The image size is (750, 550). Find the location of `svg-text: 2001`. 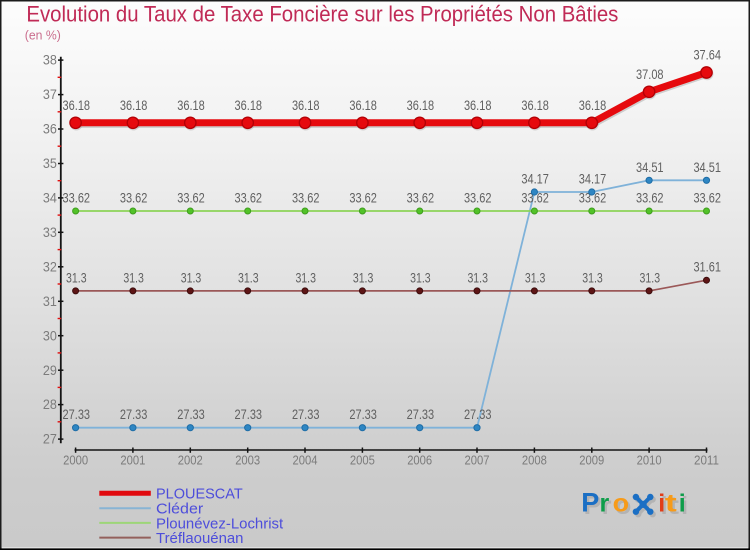

svg-text: 2001 is located at coordinates (132, 460).